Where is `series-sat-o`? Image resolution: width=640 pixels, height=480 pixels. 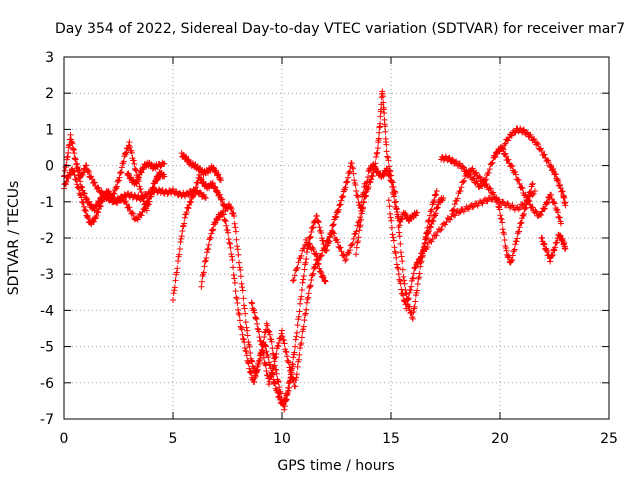
series-sat-o is located at coordinates (535, 167).